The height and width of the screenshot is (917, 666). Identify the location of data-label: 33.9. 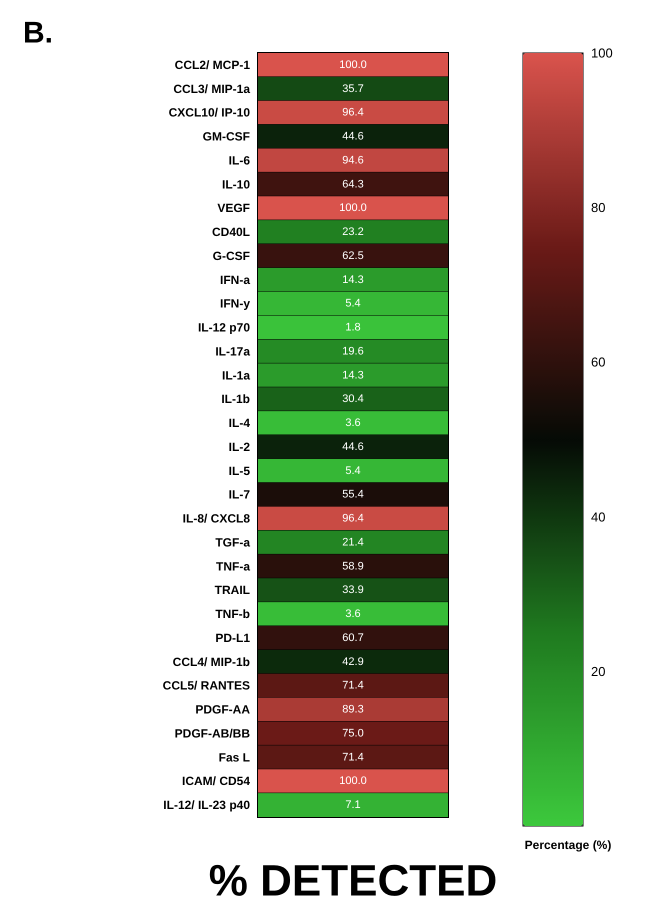
(353, 590).